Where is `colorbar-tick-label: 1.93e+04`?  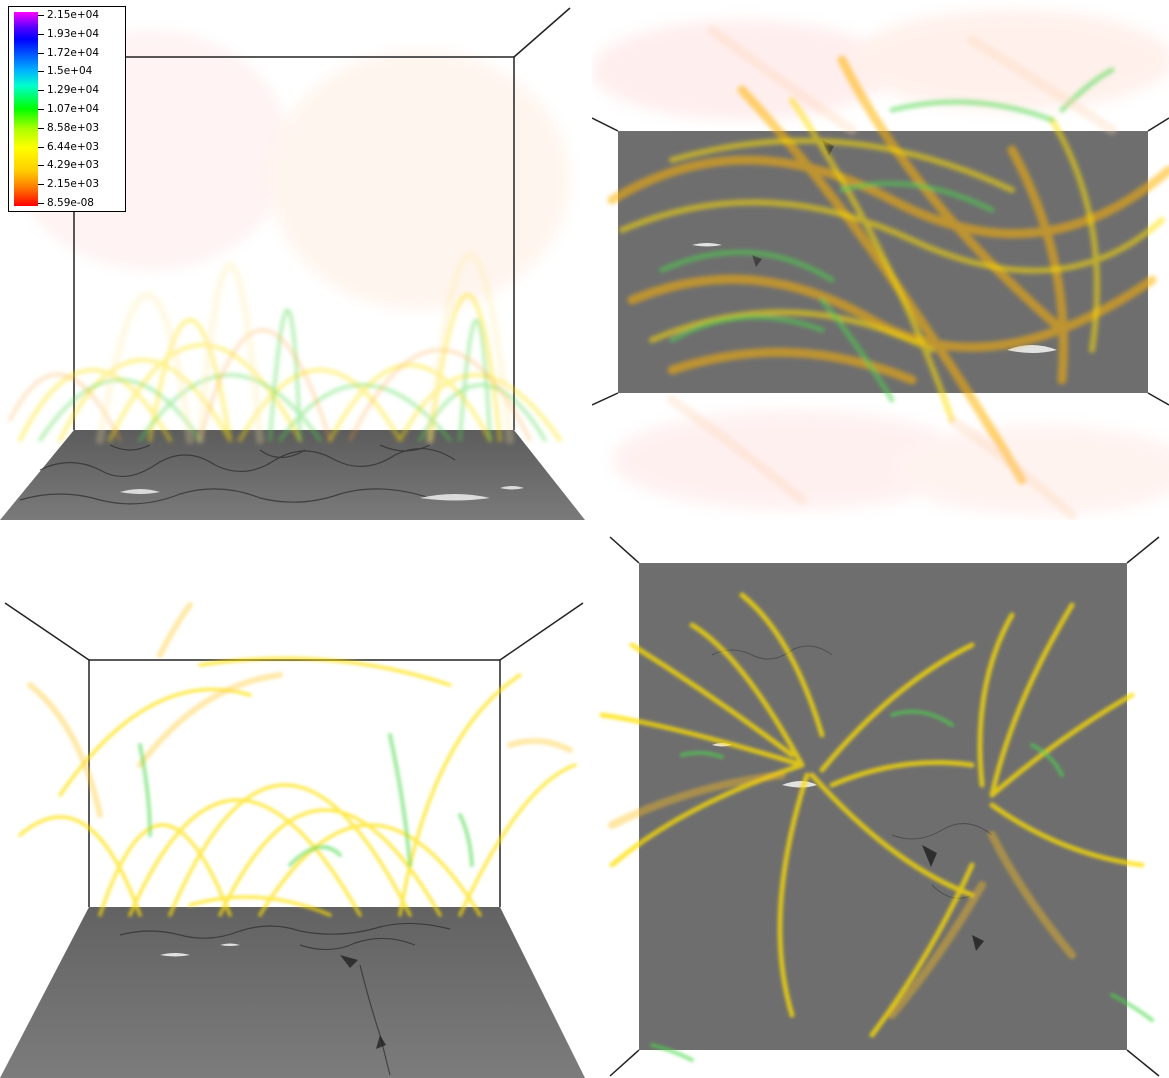 colorbar-tick-label: 1.93e+04 is located at coordinates (73, 33).